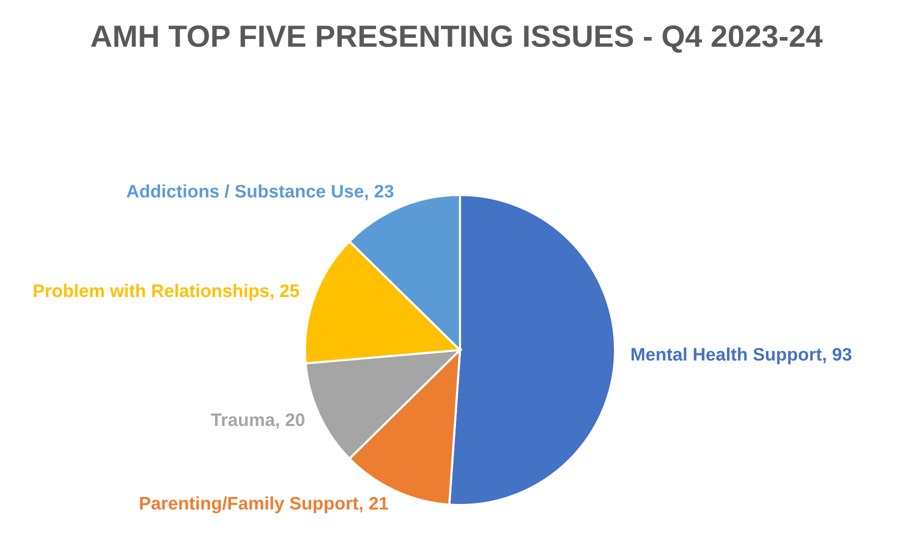 The width and height of the screenshot is (913, 555). Describe the element at coordinates (249, 505) in the screenshot. I see `slice-label: Parenting/Family Support` at that location.